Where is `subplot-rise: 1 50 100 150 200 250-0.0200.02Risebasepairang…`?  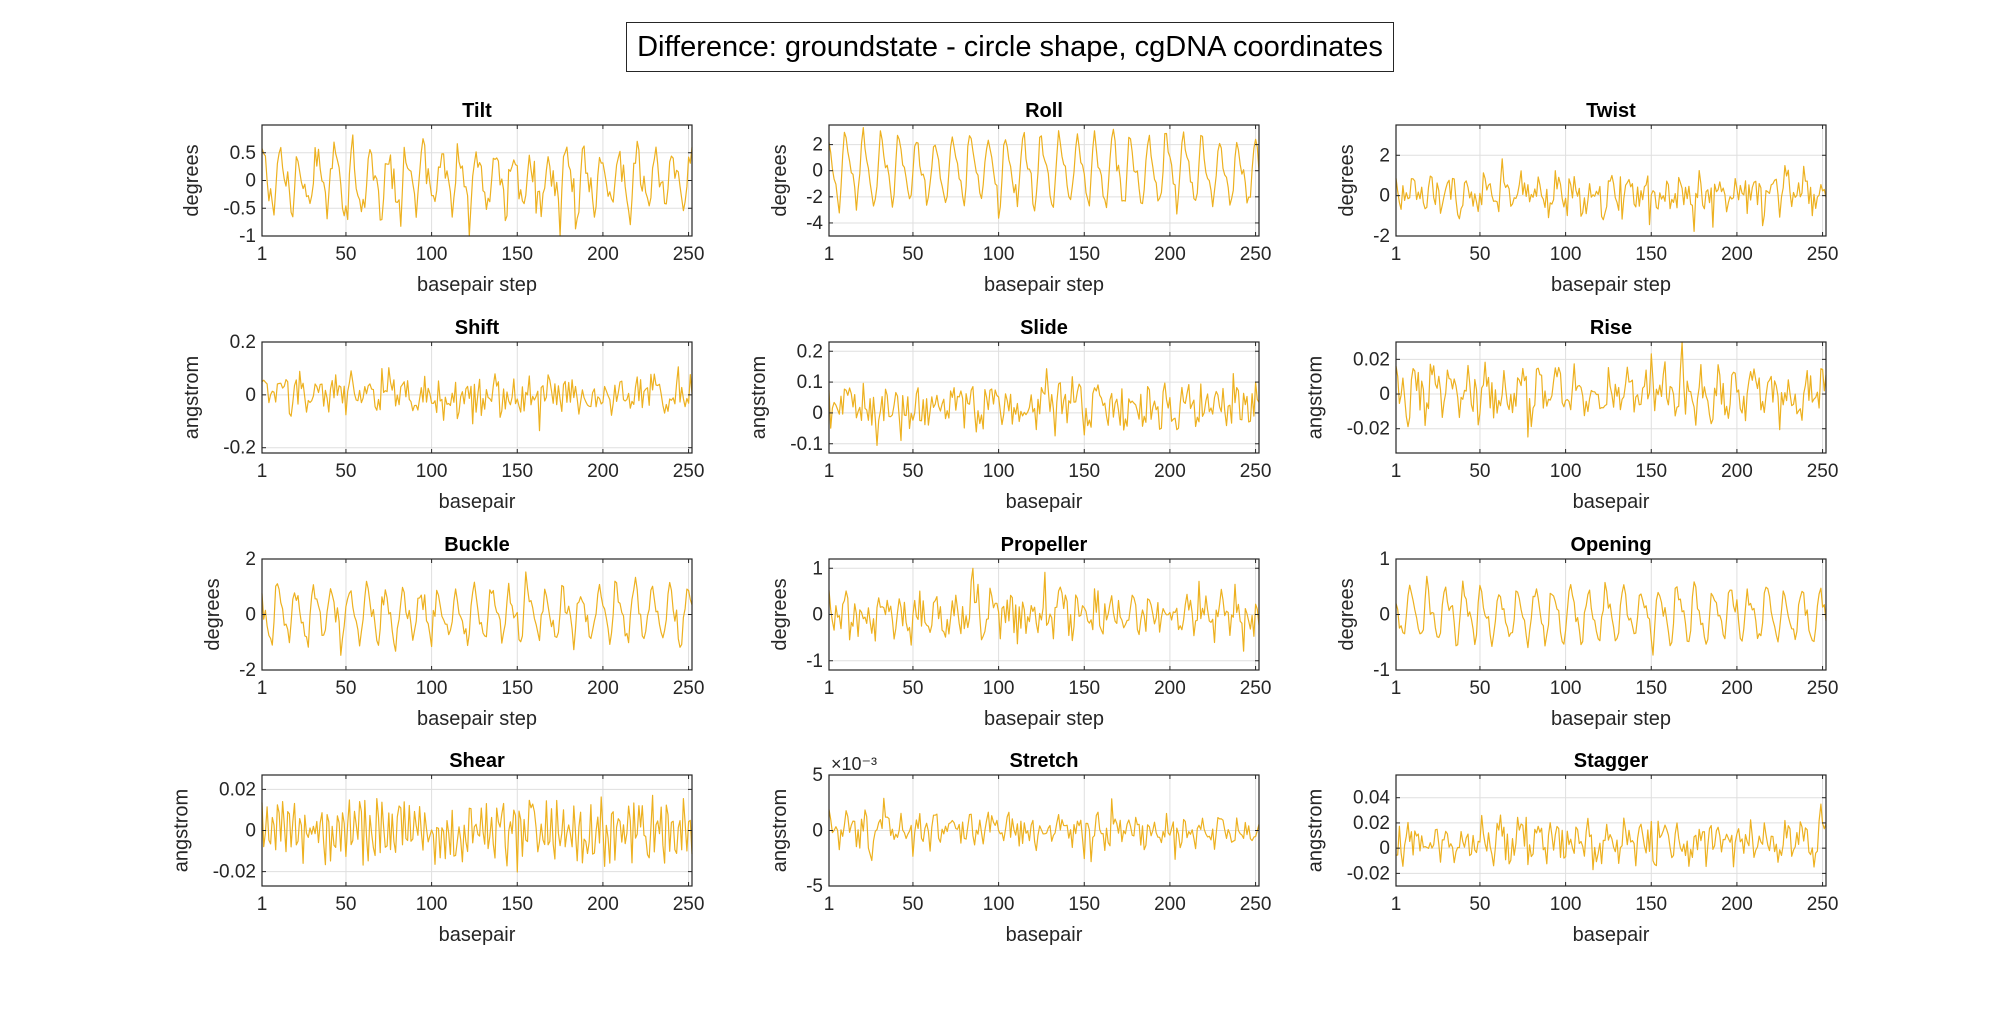
subplot-rise: 1 50 100 150 200 250-0.0200.02Risebasepairang… is located at coordinates (1572, 415).